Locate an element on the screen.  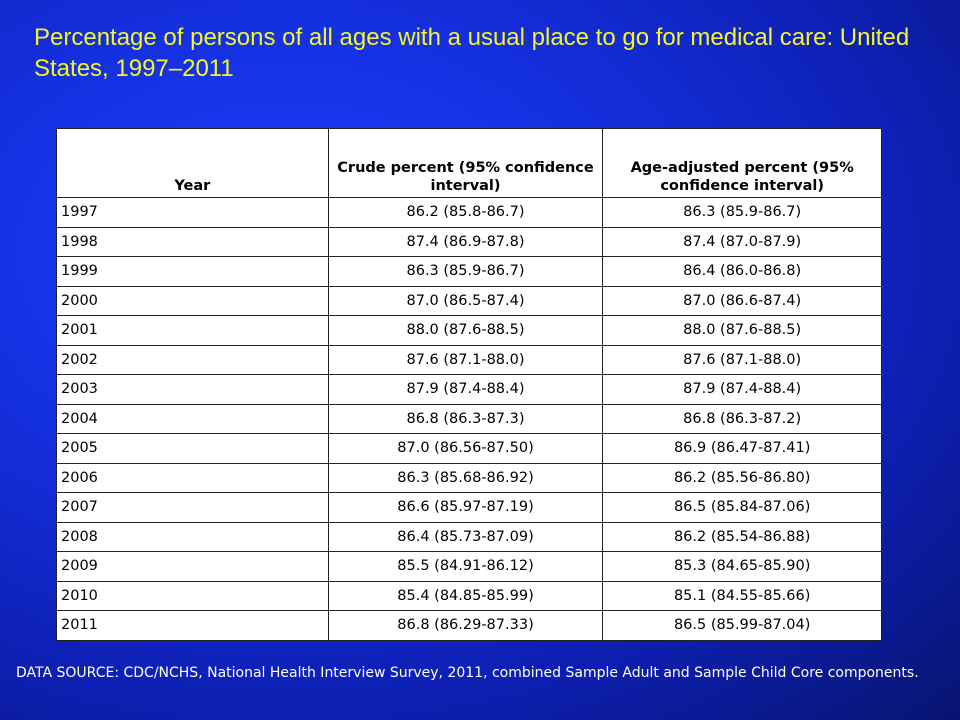
crude-percent-cell: 88.0 (87.6-88.5) is located at coordinates (465, 330).